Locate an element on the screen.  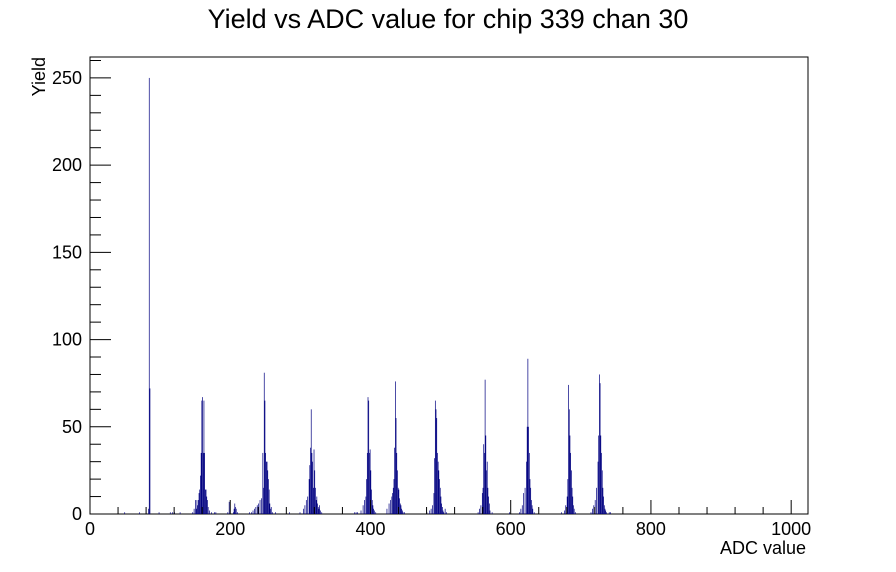
y-axis-ticks: 0 50 100 150 200 250 is located at coordinates (81, 291).